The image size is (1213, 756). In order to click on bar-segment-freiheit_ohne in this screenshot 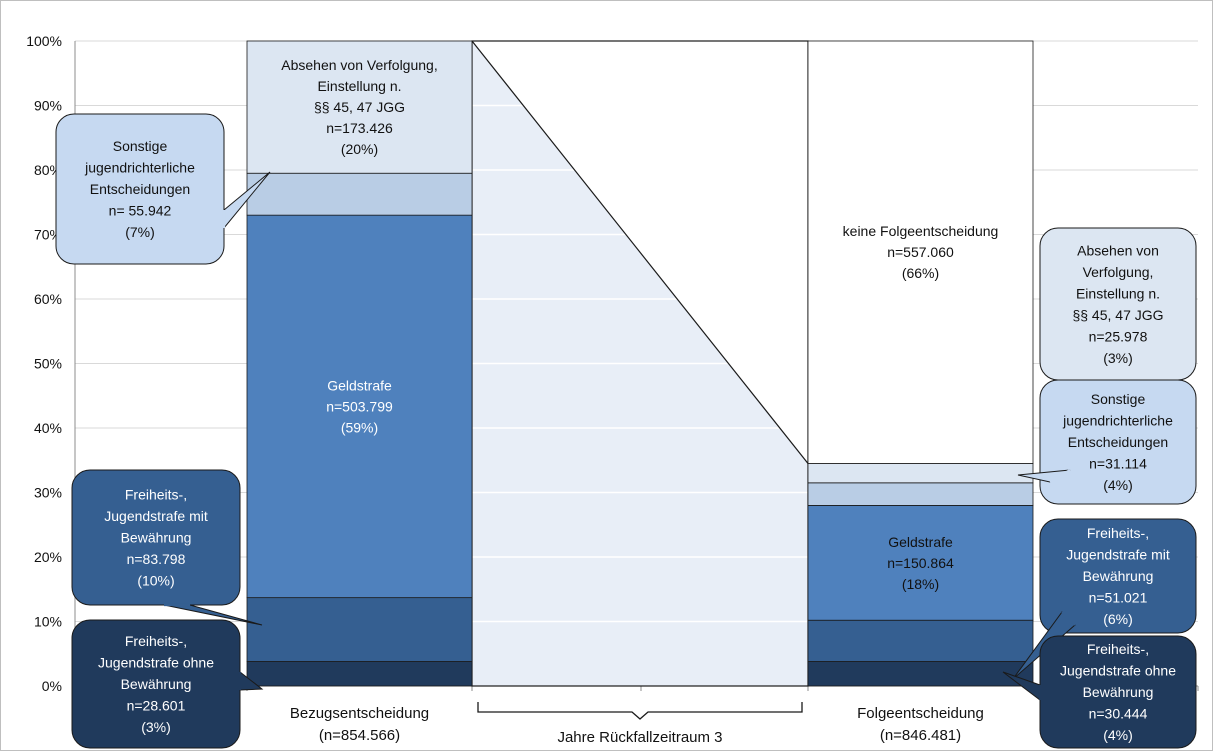, I will do `click(920, 674)`.